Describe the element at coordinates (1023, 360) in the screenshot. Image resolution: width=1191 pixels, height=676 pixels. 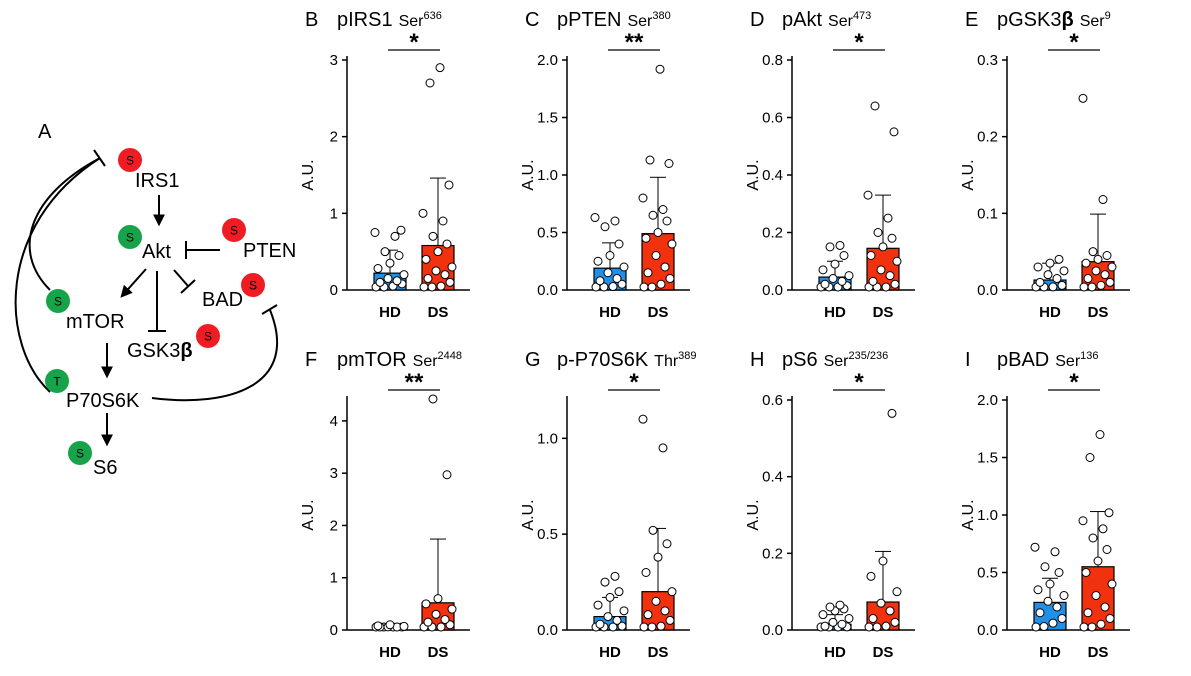
I see `chart-i-title-main: pBAD` at that location.